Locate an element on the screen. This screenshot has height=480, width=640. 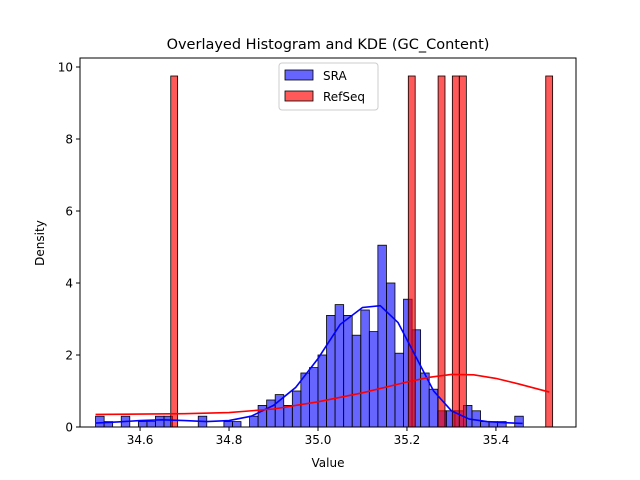
x-tick-label: 35.4 is located at coordinates (496, 440).